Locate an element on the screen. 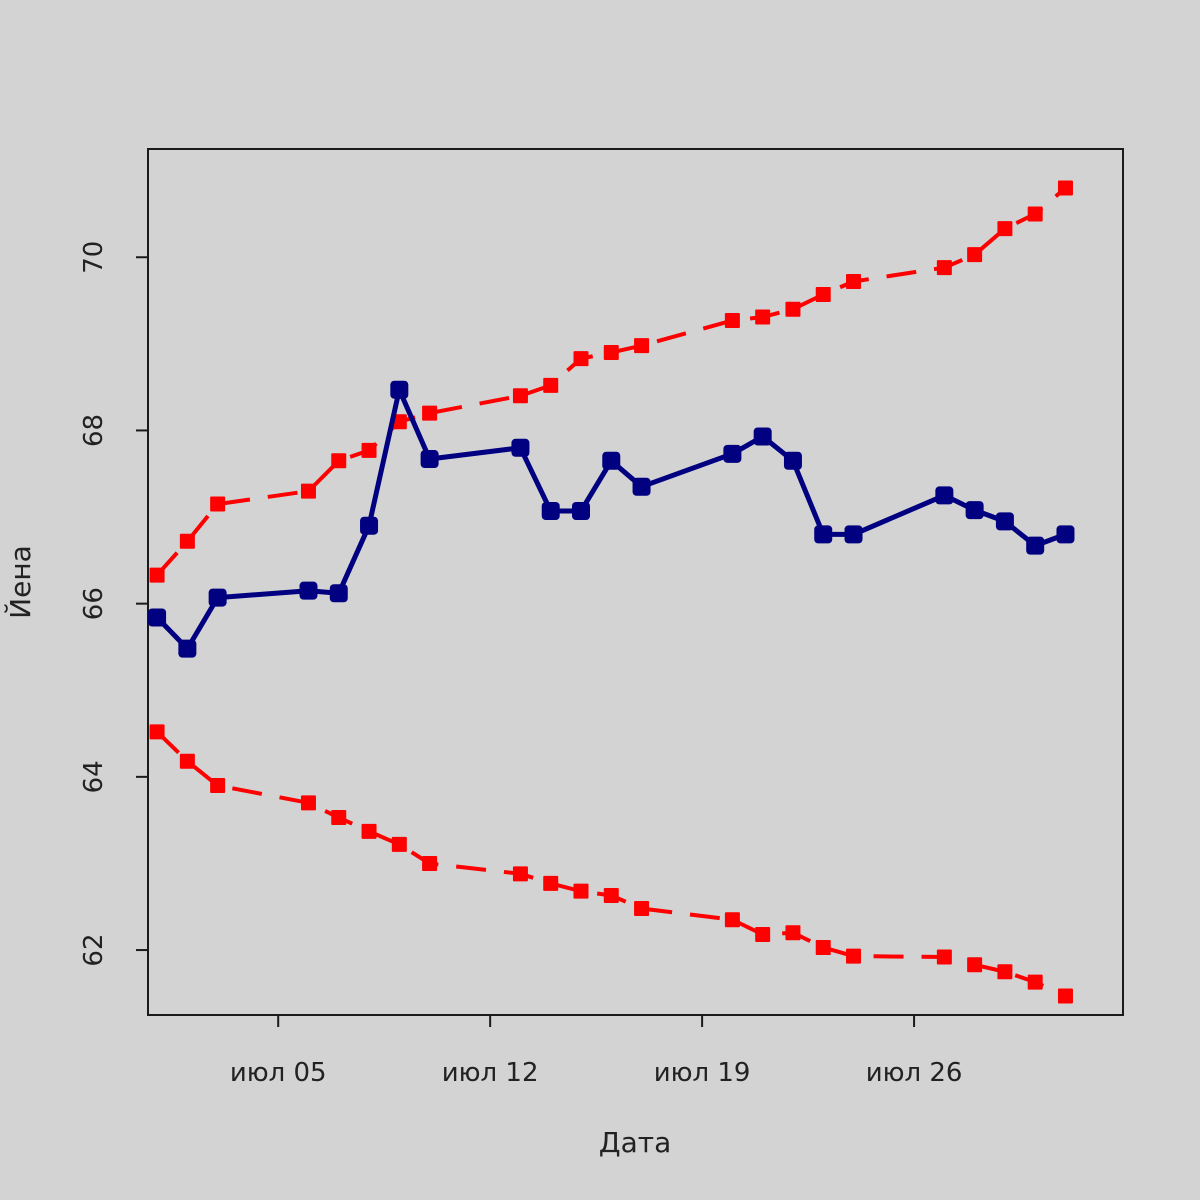  x-tick-label: июл 05 is located at coordinates (278, 1073).